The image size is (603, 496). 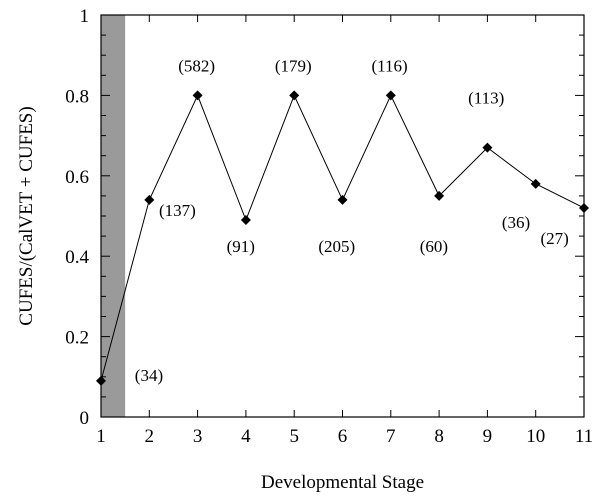 I want to click on y-tick-labels: 0 0.2 0.4 0.6 0.8 1, so click(x=77, y=217).